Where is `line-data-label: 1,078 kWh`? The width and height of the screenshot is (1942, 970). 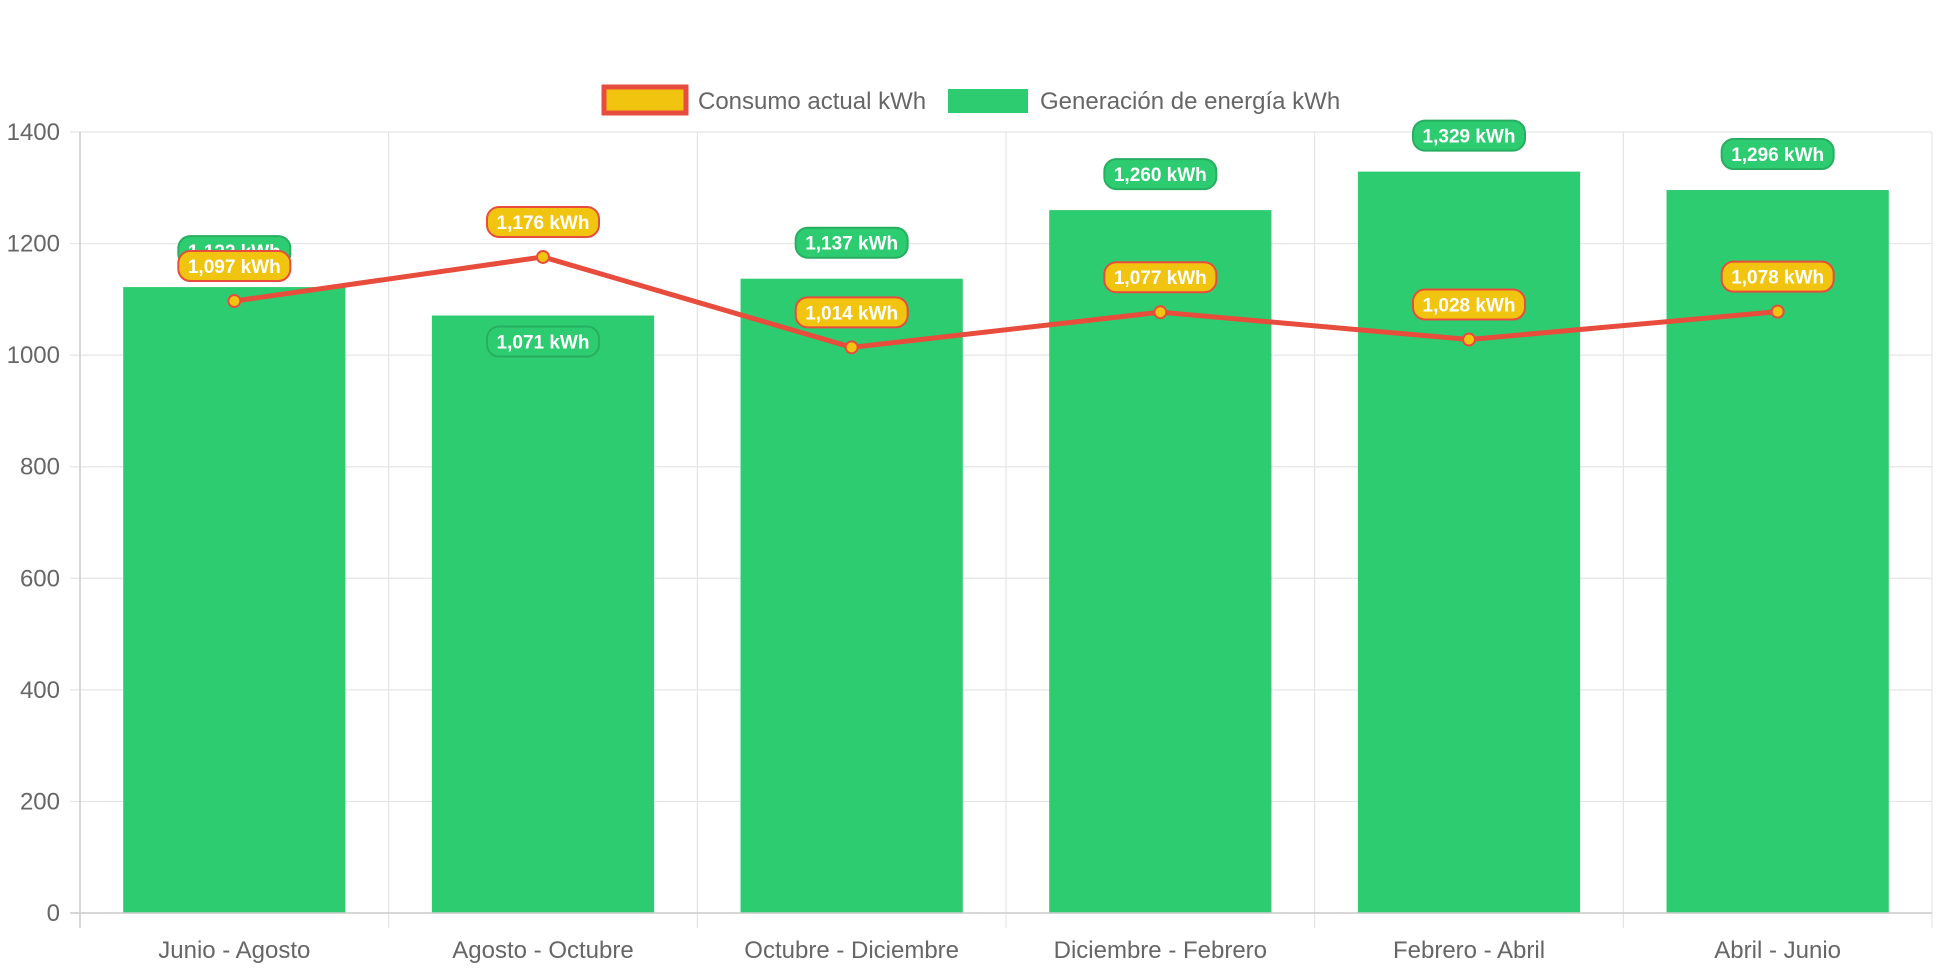
line-data-label: 1,078 kWh is located at coordinates (1777, 278).